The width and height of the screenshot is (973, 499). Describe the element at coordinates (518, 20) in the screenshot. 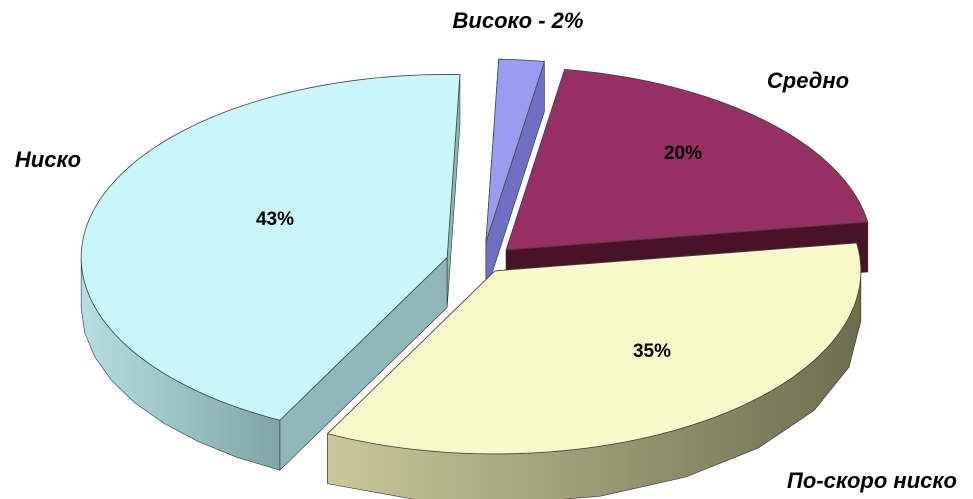

I see `category-label-visoko: Високо - 2%` at that location.